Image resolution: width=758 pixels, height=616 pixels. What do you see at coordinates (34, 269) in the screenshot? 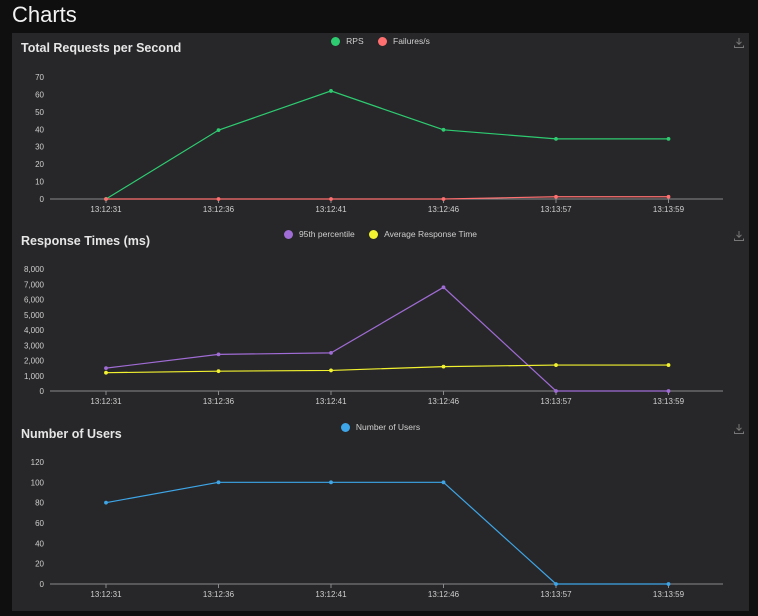
I see `y-tick-label: 8,000` at bounding box center [34, 269].